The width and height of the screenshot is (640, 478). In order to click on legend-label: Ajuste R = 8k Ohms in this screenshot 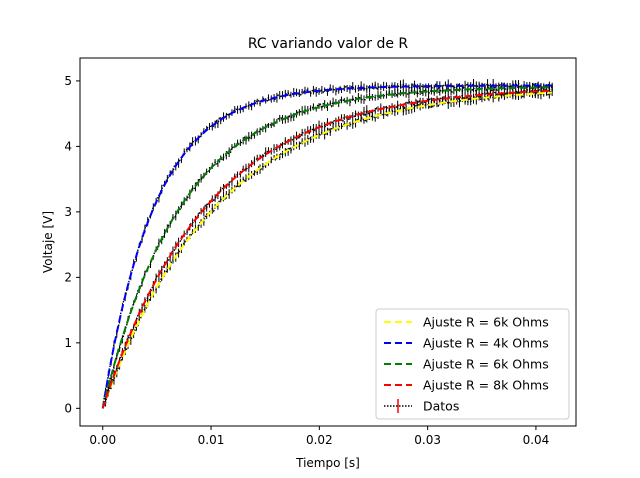, I will do `click(486, 385)`.